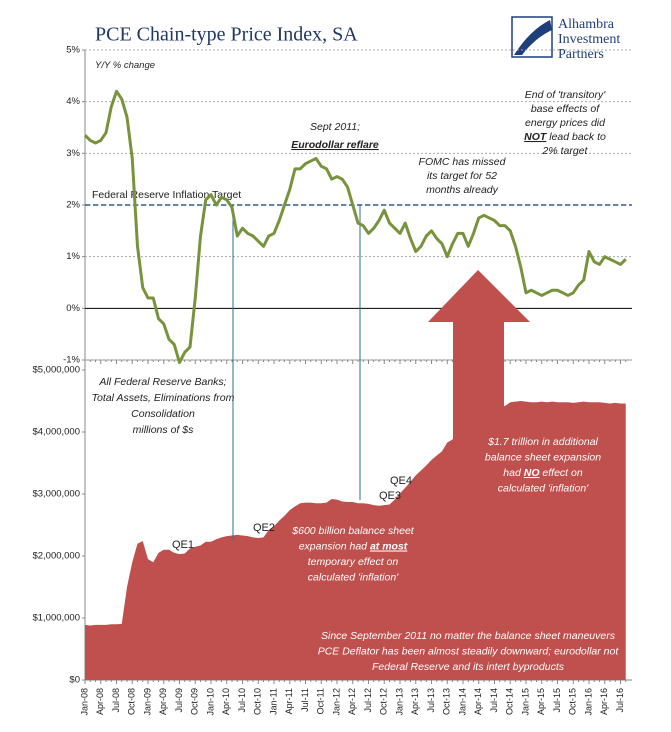 Image resolution: width=671 pixels, height=732 pixels. I want to click on target-label: Federal Reserve Inflation Target, so click(166, 195).